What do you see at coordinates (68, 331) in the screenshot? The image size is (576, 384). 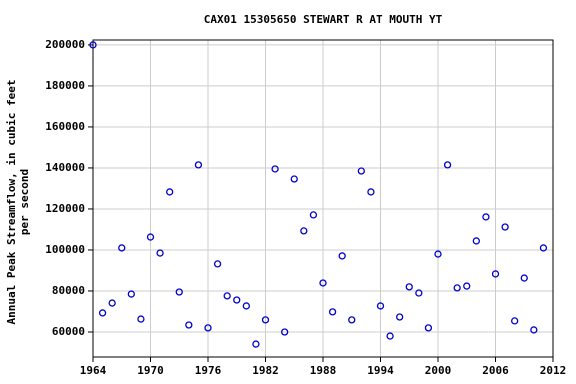 I see `y-tick-label: 60000` at bounding box center [68, 331].